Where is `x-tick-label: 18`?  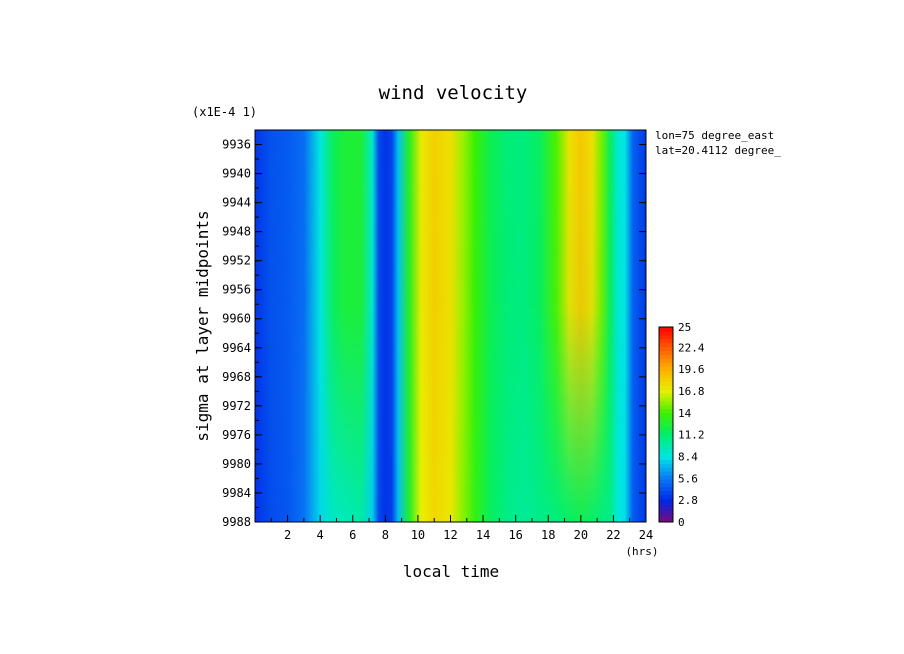
x-tick-label: 18 is located at coordinates (548, 535).